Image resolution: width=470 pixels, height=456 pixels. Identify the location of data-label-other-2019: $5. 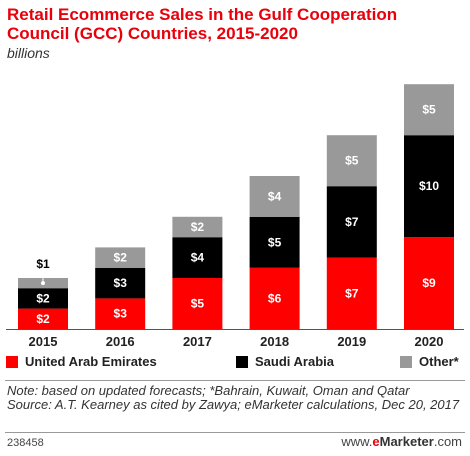
(352, 161).